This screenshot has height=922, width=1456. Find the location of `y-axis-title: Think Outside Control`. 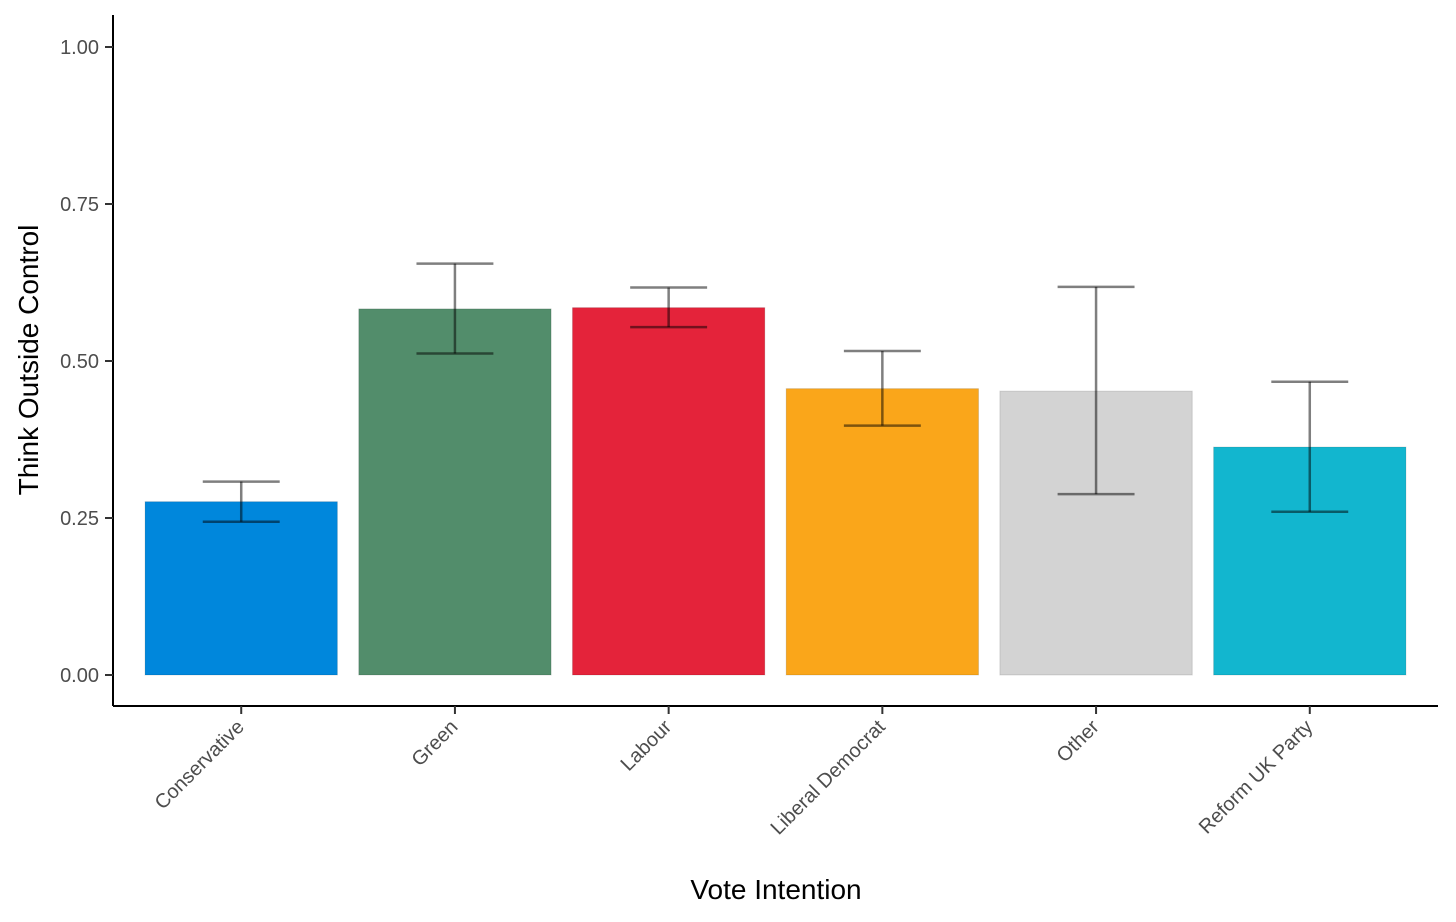

y-axis-title: Think Outside Control is located at coordinates (28, 360).